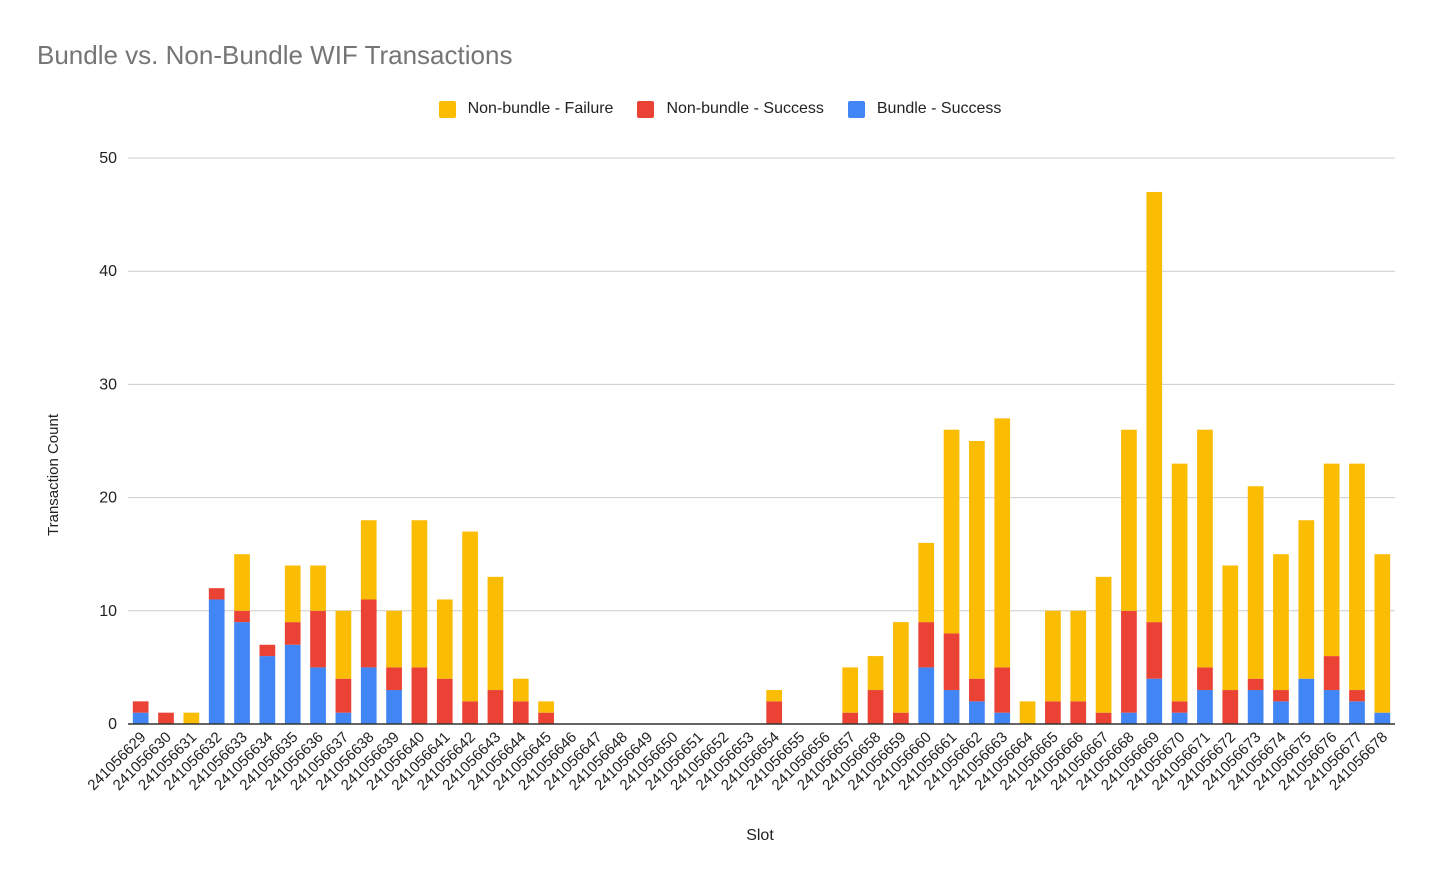 The image size is (1440, 889). What do you see at coordinates (525, 109) in the screenshot?
I see `legend-item-nonbundle-failure: Non-bundle - Failure` at bounding box center [525, 109].